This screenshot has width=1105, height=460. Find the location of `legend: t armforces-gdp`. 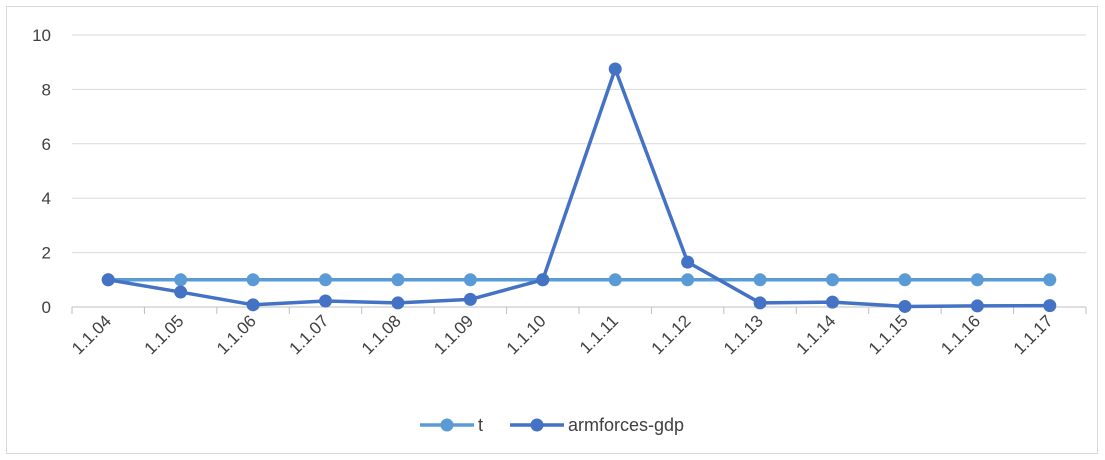

legend: t armforces-gdp is located at coordinates (552, 425).